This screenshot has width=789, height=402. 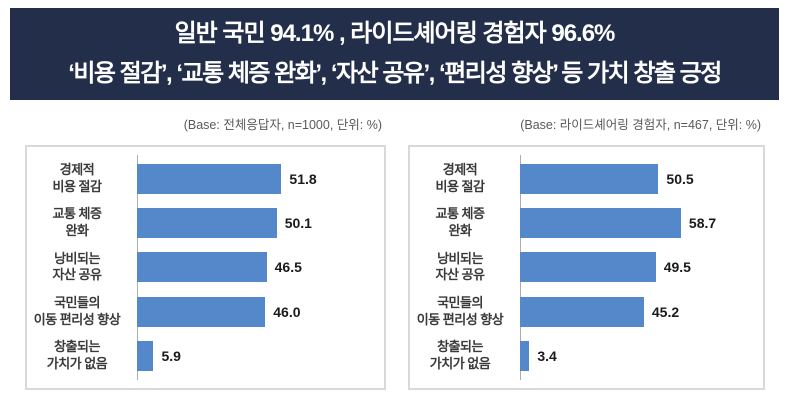 I want to click on chart-row: 교통 체증 완화 50.1, so click(x=200, y=223).